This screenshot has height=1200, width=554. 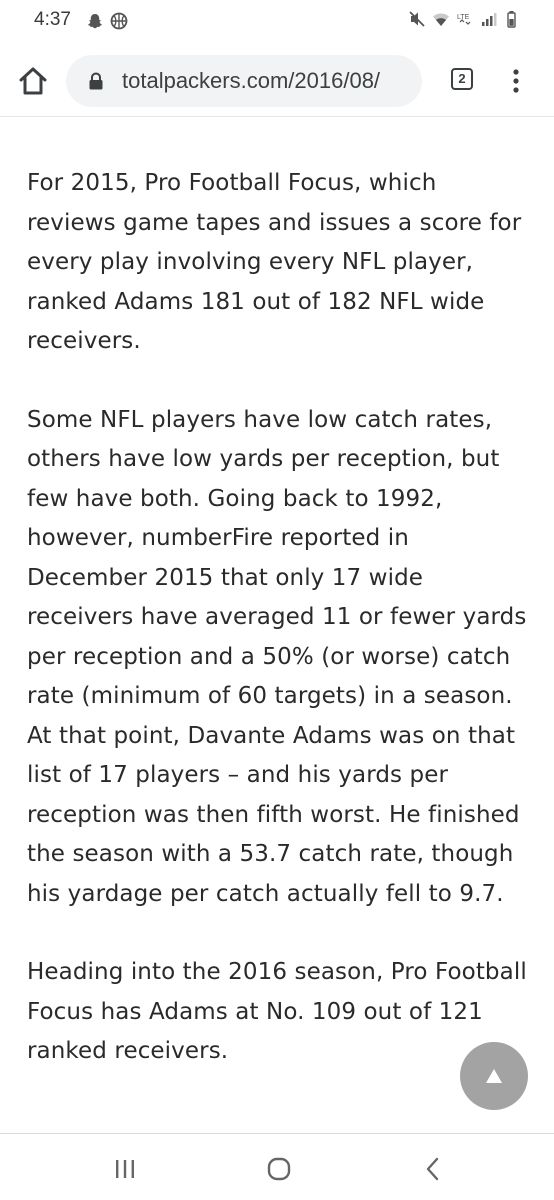 I want to click on lte-icon: LTE, so click(x=464, y=19).